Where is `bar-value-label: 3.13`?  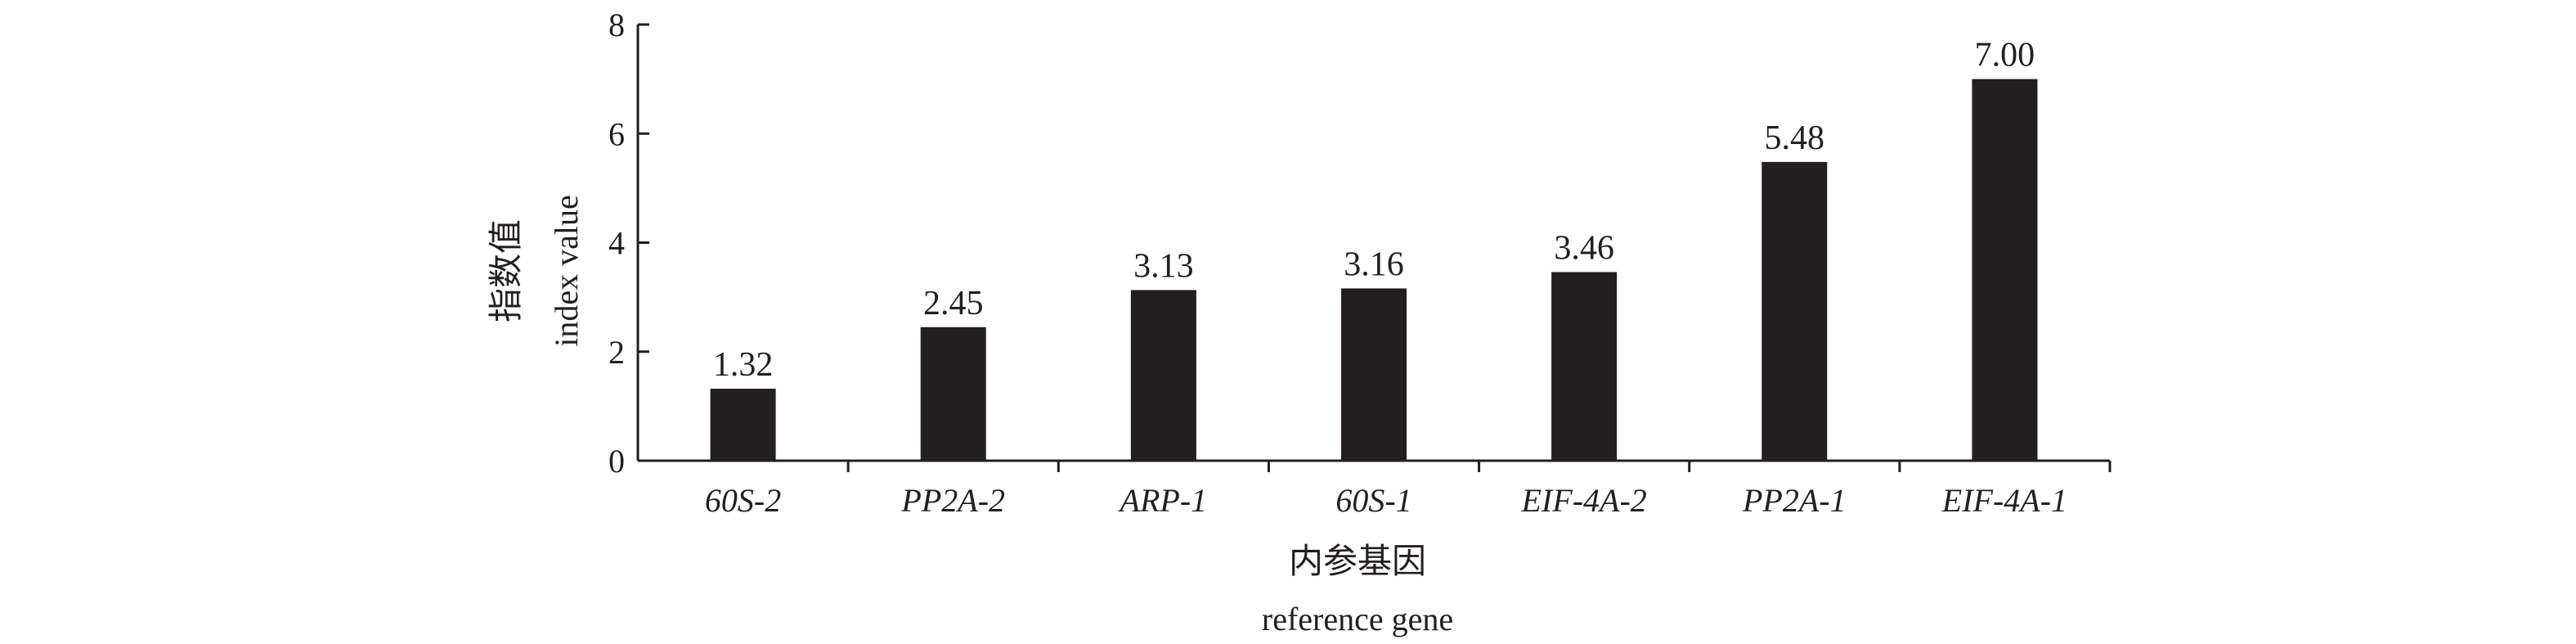
bar-value-label: 3.13 is located at coordinates (1163, 266).